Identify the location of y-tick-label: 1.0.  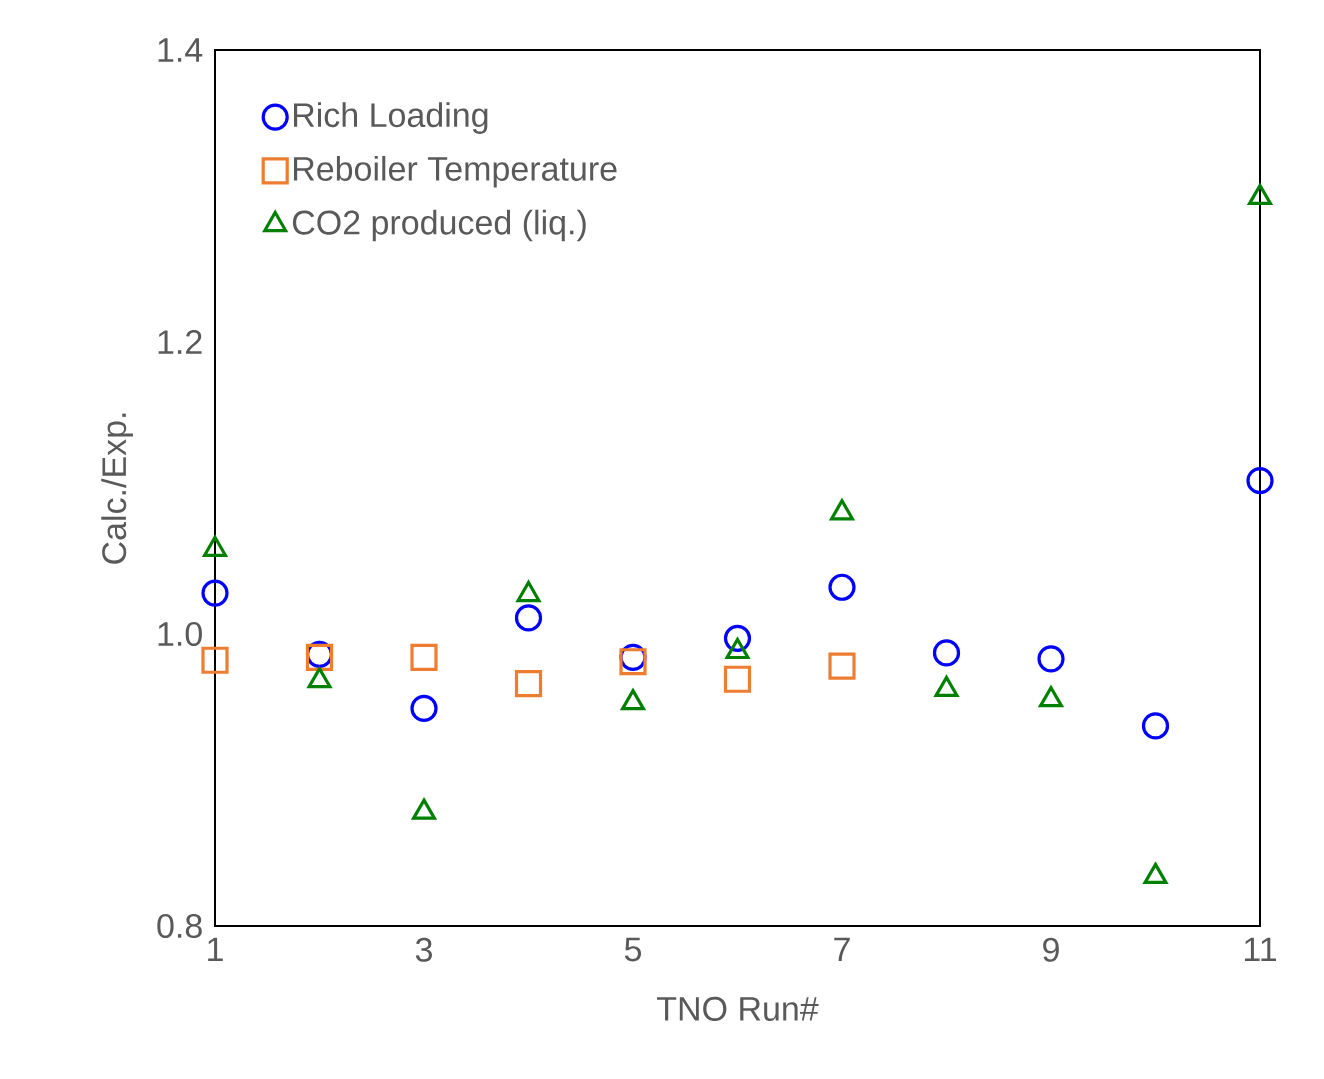
(180, 634).